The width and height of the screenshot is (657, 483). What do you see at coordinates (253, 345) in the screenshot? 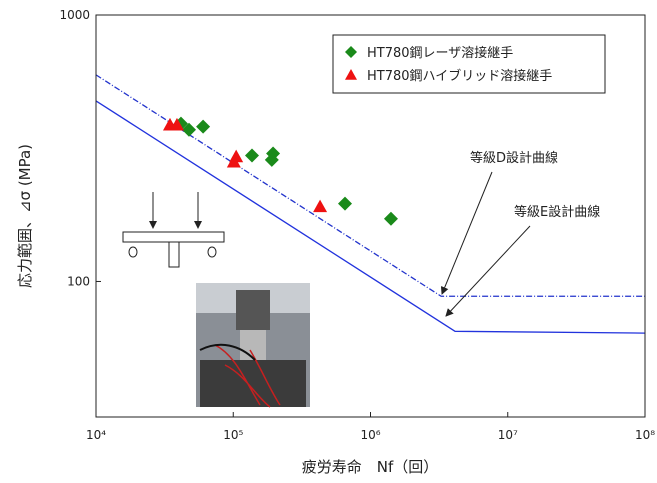
I see `test-photo` at bounding box center [253, 345].